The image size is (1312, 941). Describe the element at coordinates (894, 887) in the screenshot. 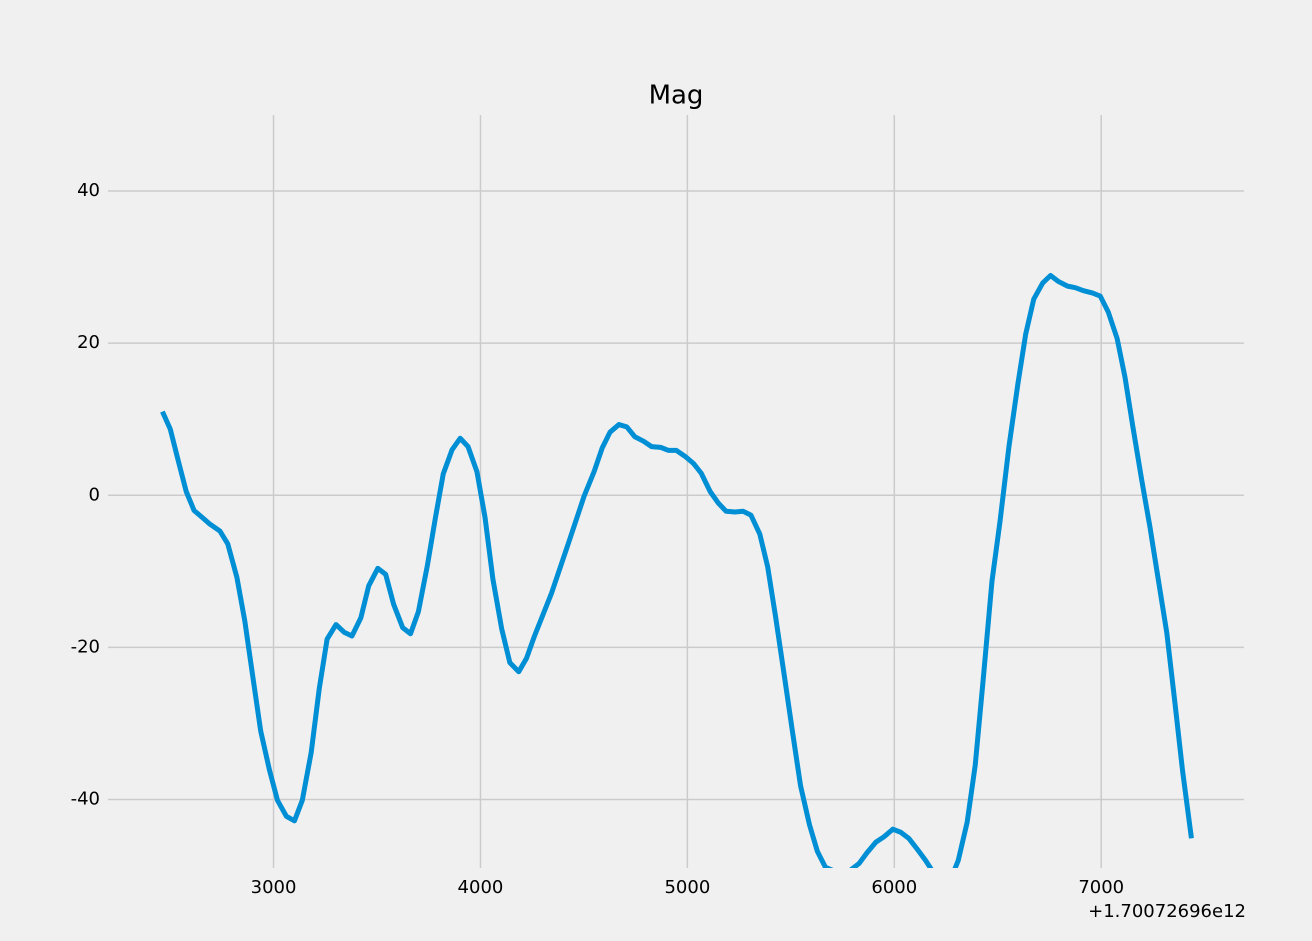

I see `x-tick-label: 6000` at that location.